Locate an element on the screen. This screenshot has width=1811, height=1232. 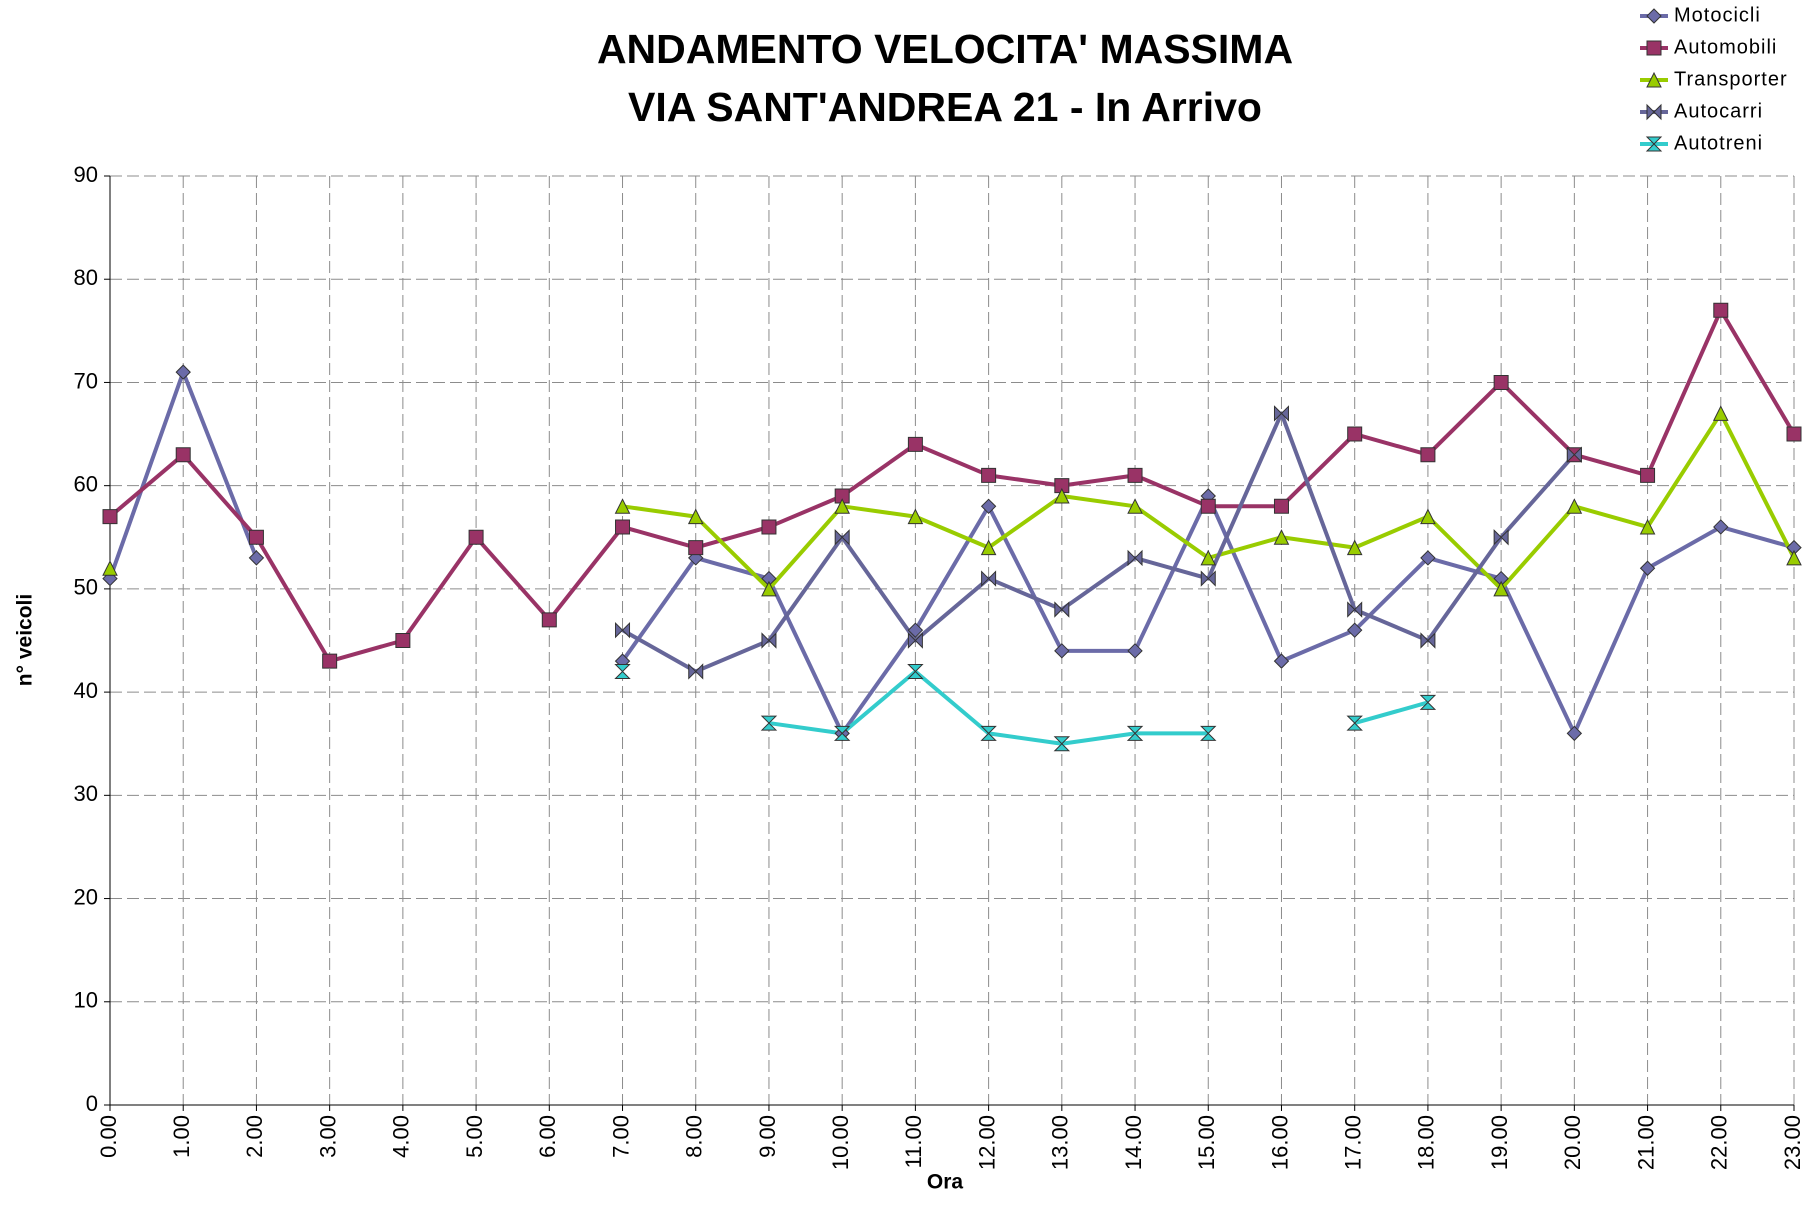
x-tick-label: 10.00 is located at coordinates (840, 1142).